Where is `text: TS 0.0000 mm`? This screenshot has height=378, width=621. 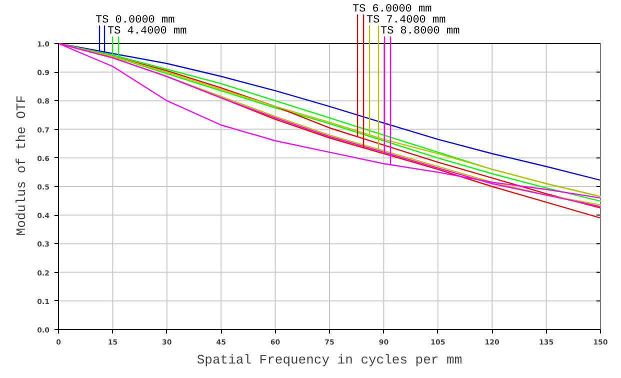 text: TS 0.0000 mm is located at coordinates (136, 20).